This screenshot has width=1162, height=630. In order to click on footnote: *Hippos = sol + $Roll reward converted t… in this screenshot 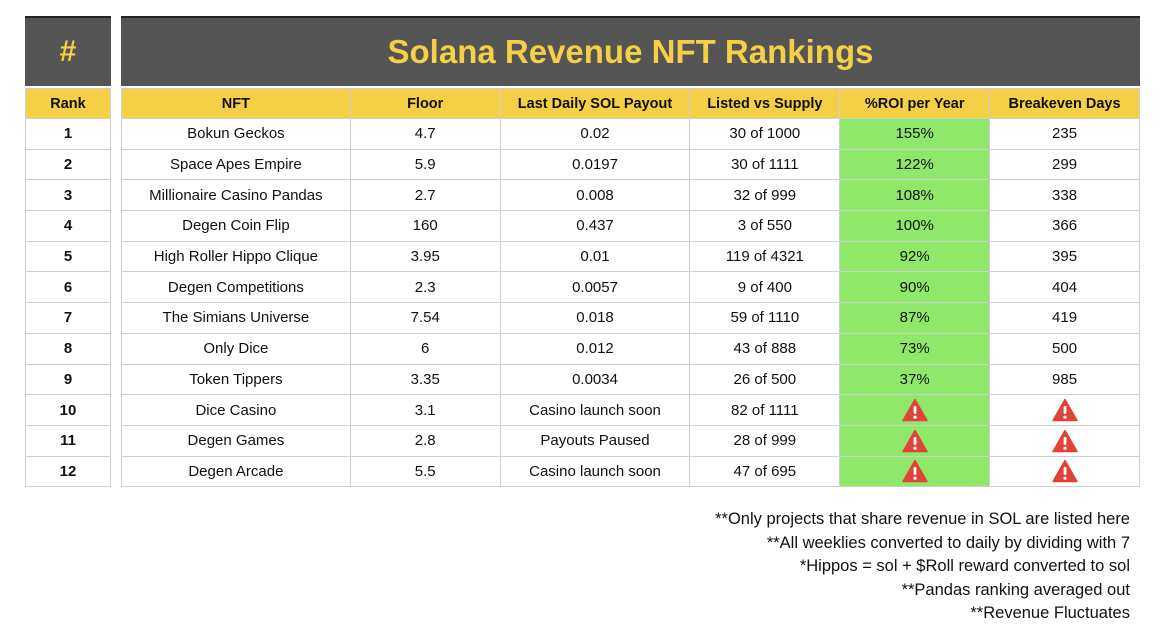, I will do `click(964, 566)`.